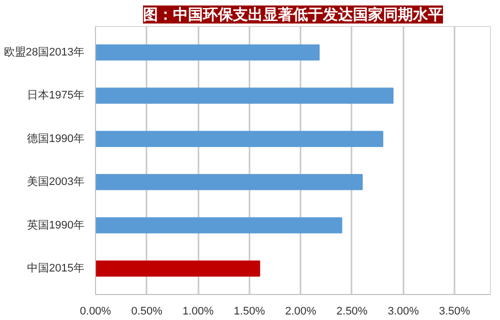 This screenshot has width=500, height=320. What do you see at coordinates (56, 95) in the screenshot?
I see `y-tick-label: 日本1975年` at bounding box center [56, 95].